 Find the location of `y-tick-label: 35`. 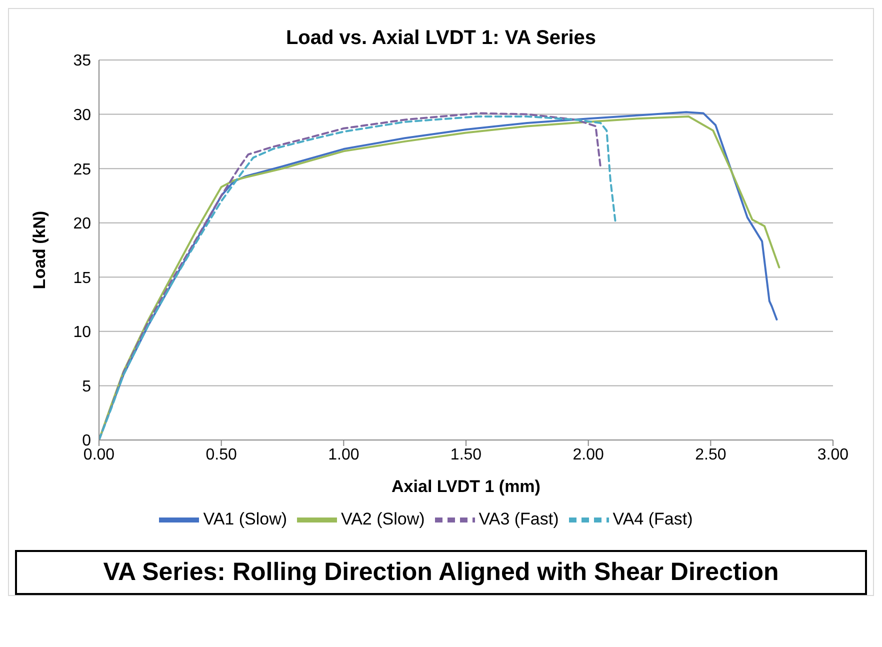

y-tick-label: 35 is located at coordinates (82, 61).